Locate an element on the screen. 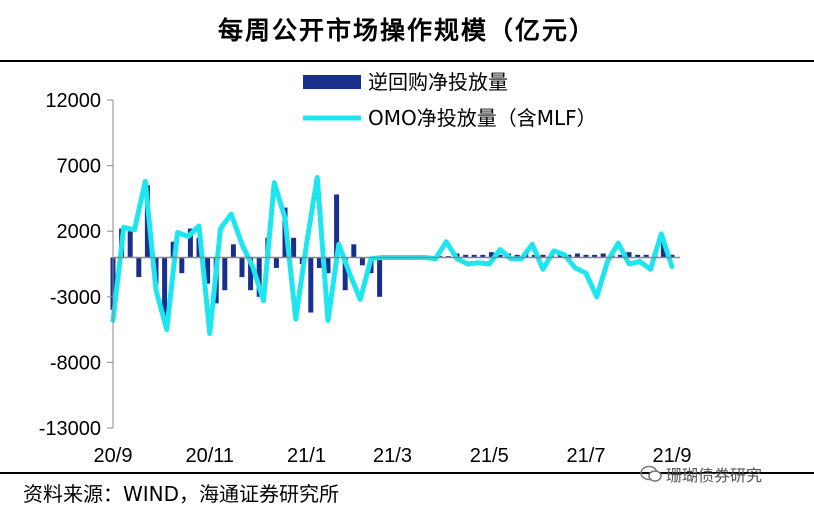 The height and width of the screenshot is (511, 814). y-tick-label: -3000 is located at coordinates (75, 298).